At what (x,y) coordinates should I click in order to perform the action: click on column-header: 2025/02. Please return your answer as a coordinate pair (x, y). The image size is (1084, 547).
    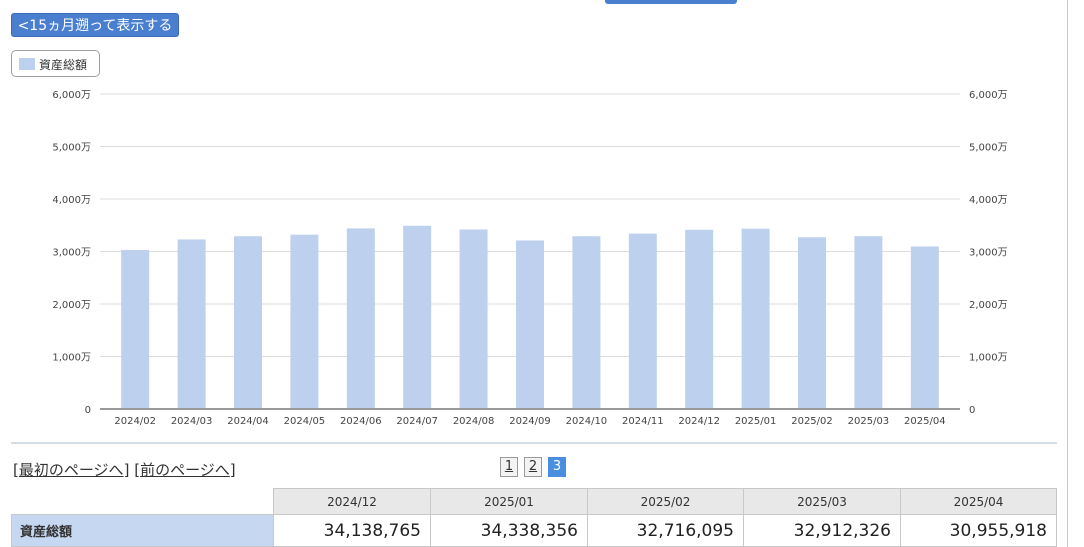
    Looking at the image, I should click on (665, 501).